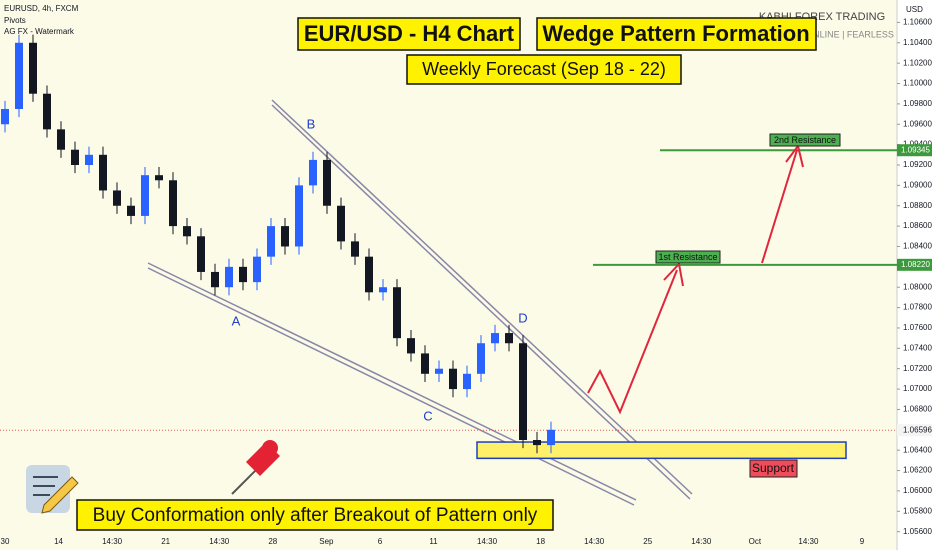 The height and width of the screenshot is (550, 932). I want to click on notepad-icon, so click(52, 489).